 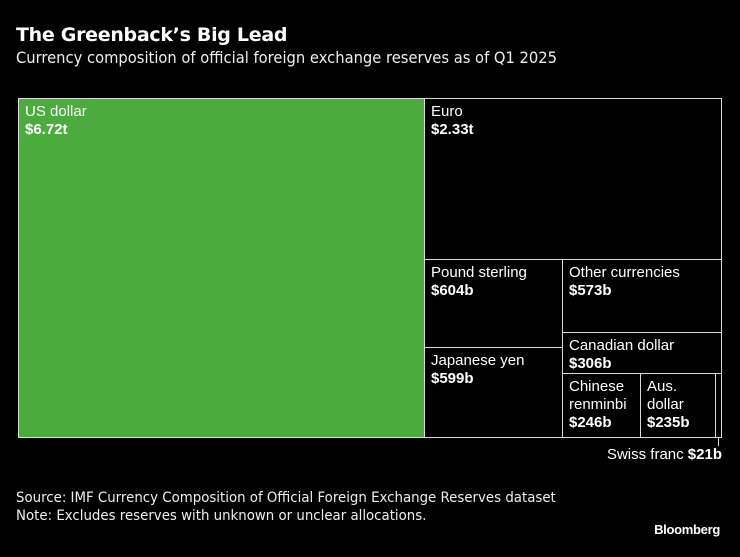 I want to click on bloomberg-logo: Bloomberg, so click(x=687, y=529).